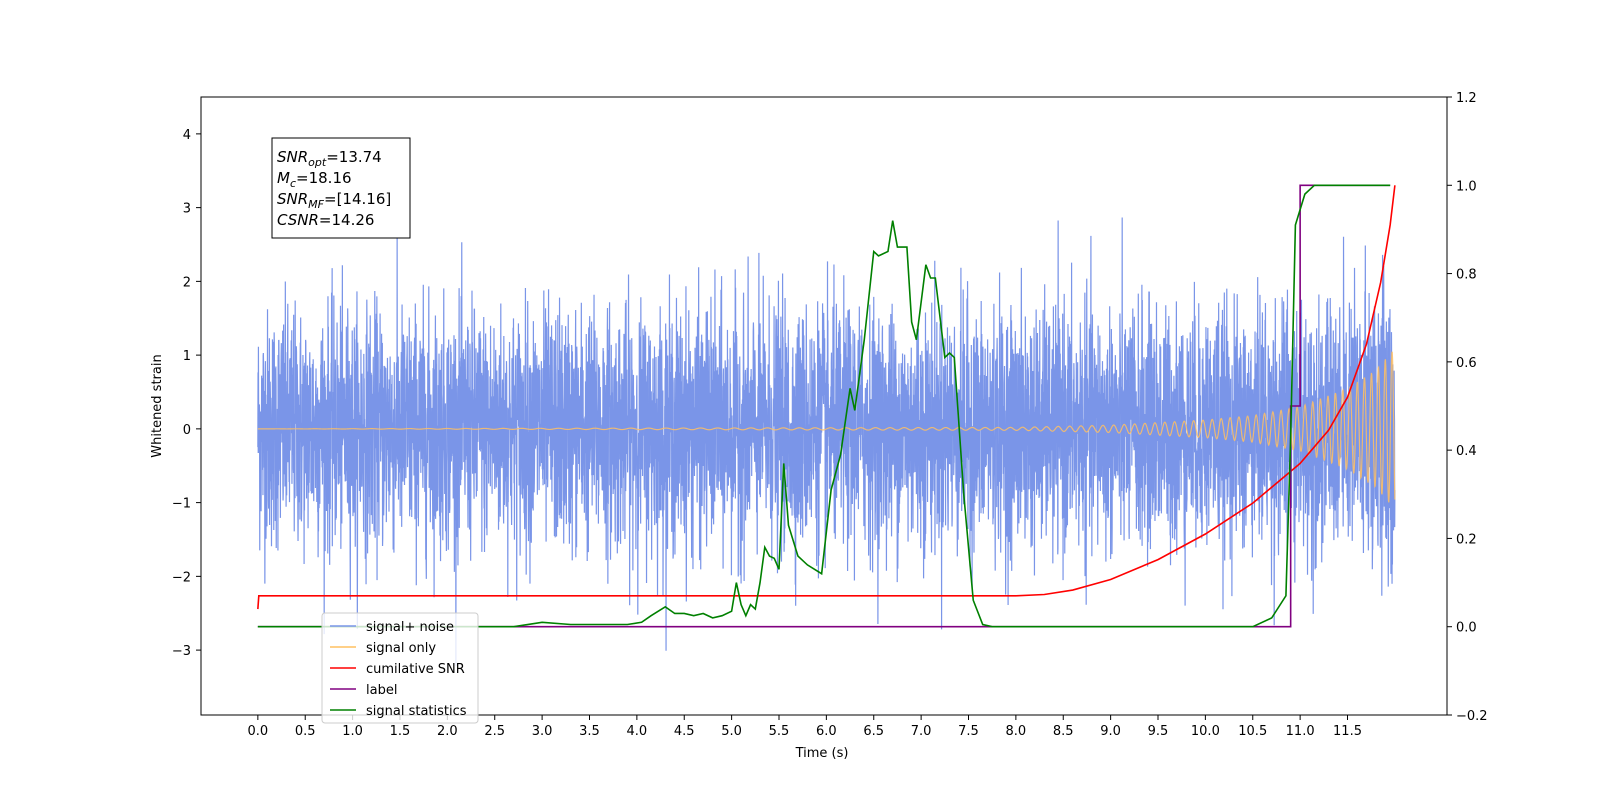 This screenshot has height=804, width=1600. What do you see at coordinates (186, 393) in the screenshot?
I see `left-y-axis: −3 −2 −1 0 1 2 3 4` at bounding box center [186, 393].